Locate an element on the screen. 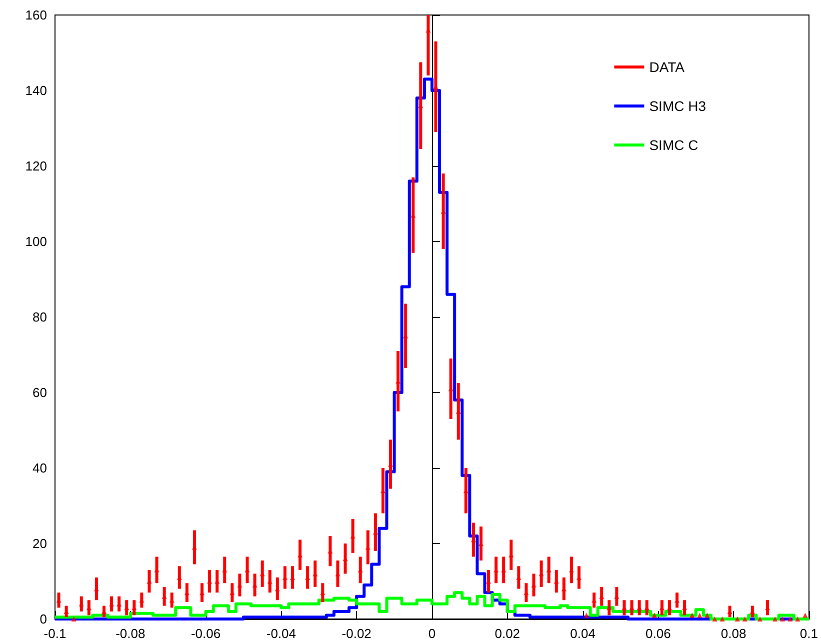 This screenshot has height=641, width=821. y-tick-label: 80 is located at coordinates (39, 317).